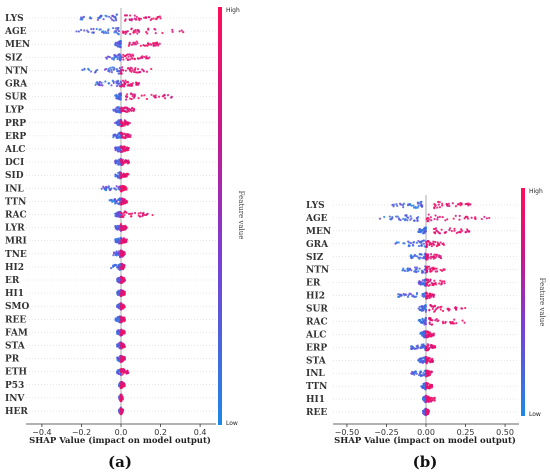 The height and width of the screenshot is (474, 550). What do you see at coordinates (12, 360) in the screenshot?
I see `feature-label-pr: PR` at bounding box center [12, 360].